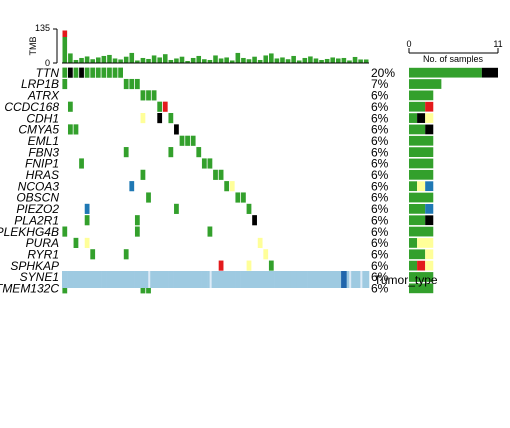 This screenshot has height=428, width=510. I want to click on sample-count-bars, so click(453, 180).